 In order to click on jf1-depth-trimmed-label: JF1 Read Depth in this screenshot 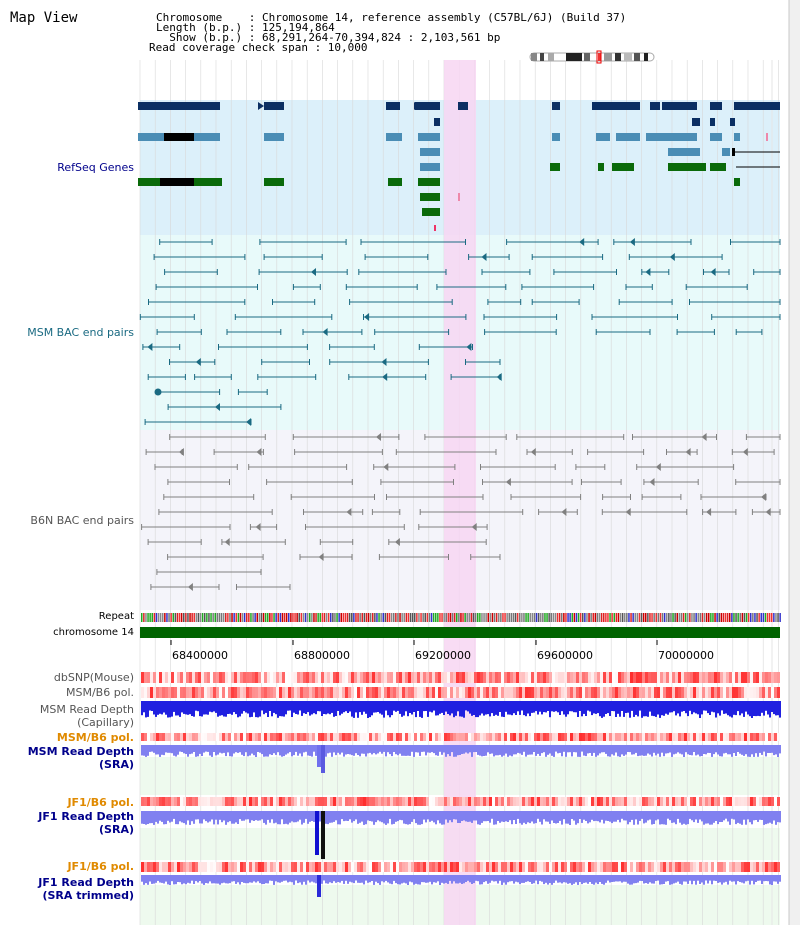, I will do `click(86, 882)`.